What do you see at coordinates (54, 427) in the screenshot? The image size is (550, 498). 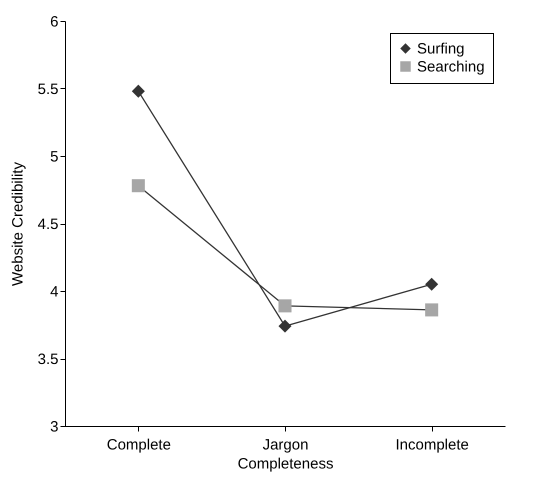 I see `y-tick-label: 3` at bounding box center [54, 427].